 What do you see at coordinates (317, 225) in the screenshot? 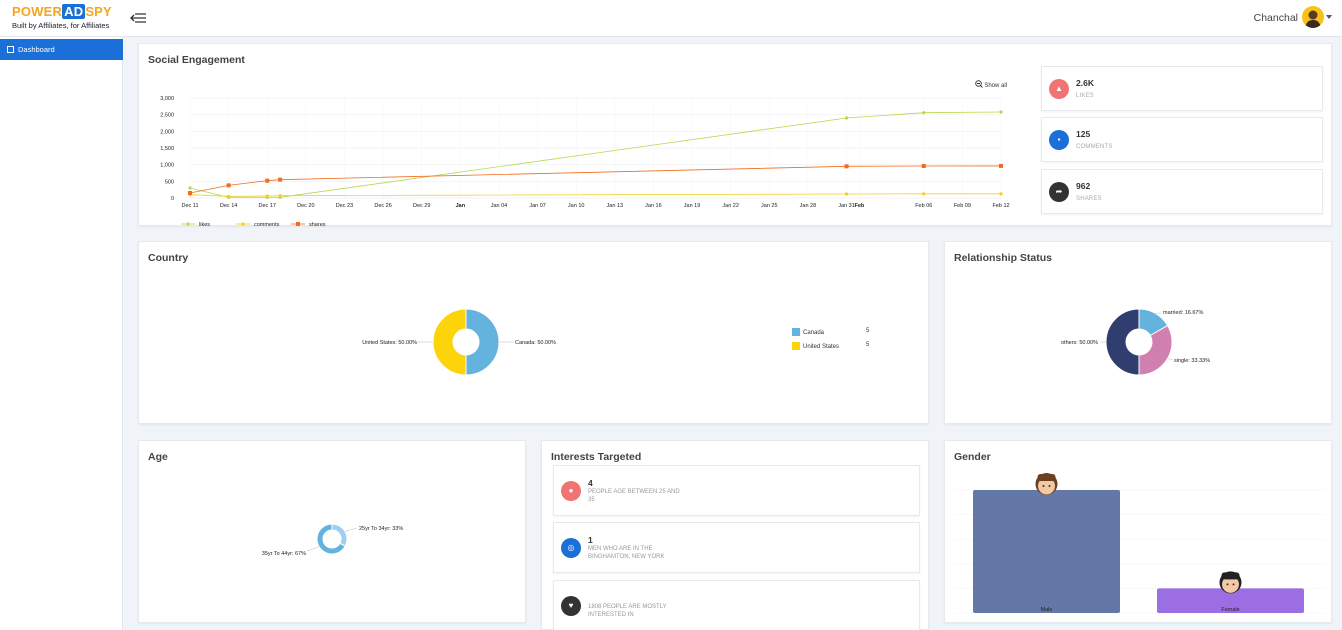
I see `legend-label: shares` at bounding box center [317, 225].